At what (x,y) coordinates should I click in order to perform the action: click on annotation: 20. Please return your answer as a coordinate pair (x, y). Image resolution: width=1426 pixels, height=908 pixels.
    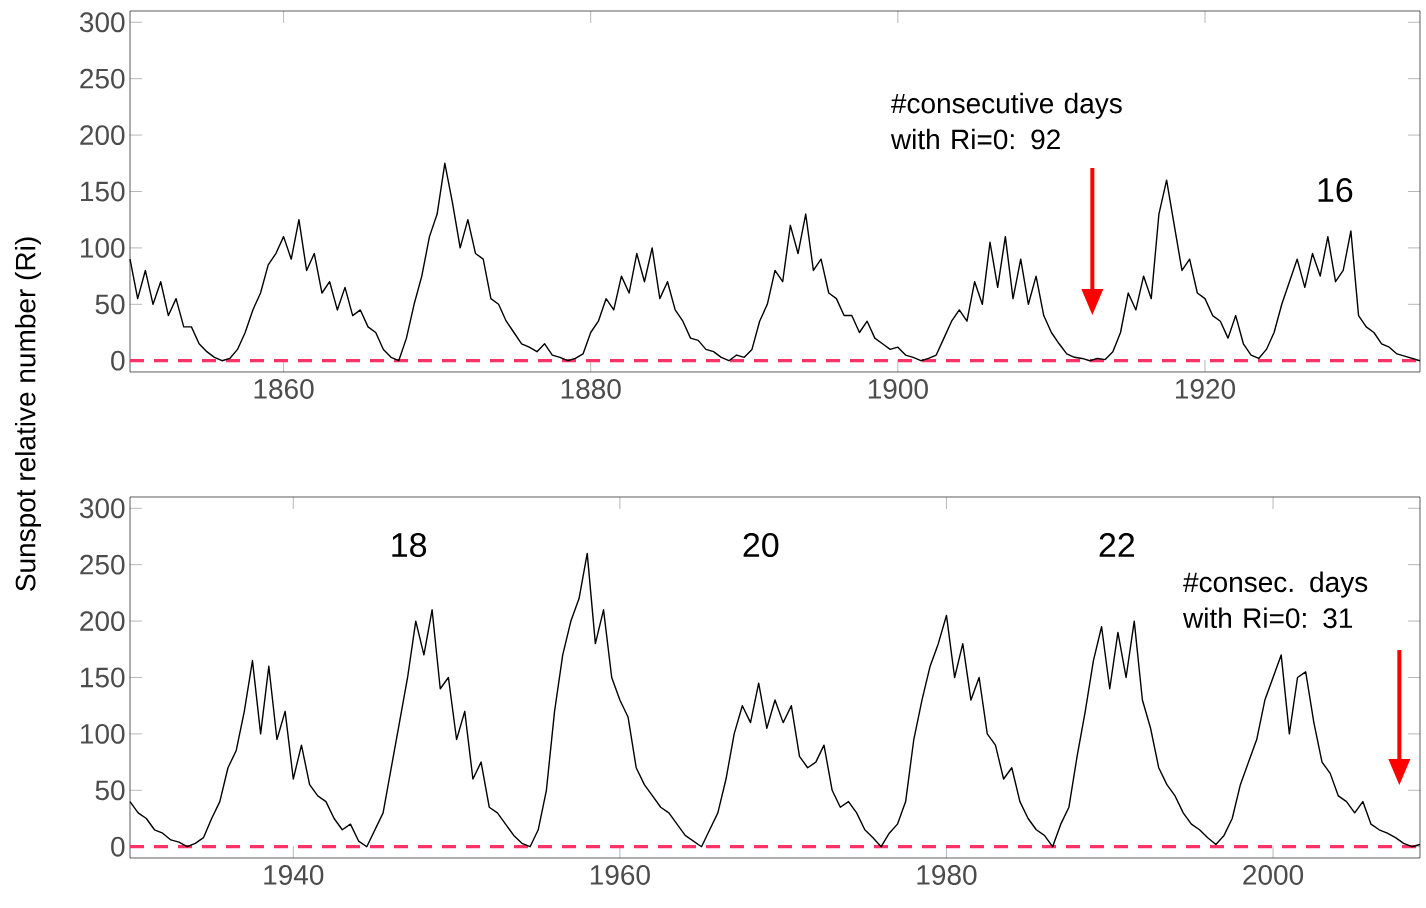
    Looking at the image, I should click on (761, 545).